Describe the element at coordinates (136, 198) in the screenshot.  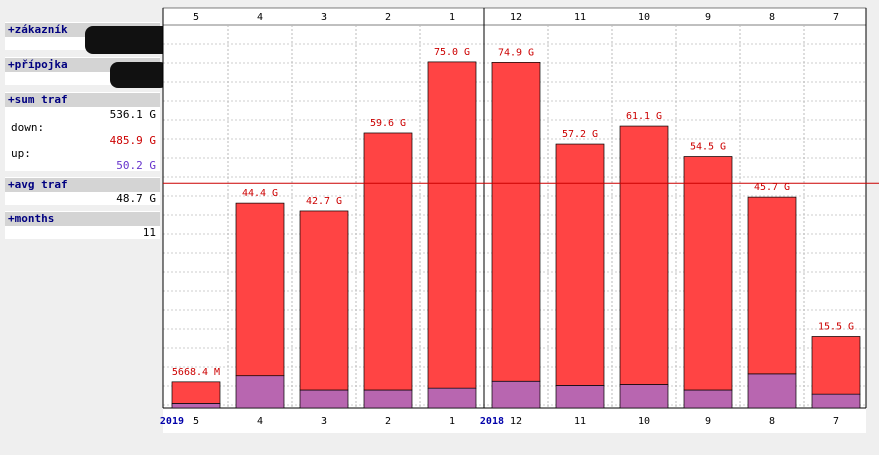
I see `avg-value: 48.7 G` at that location.